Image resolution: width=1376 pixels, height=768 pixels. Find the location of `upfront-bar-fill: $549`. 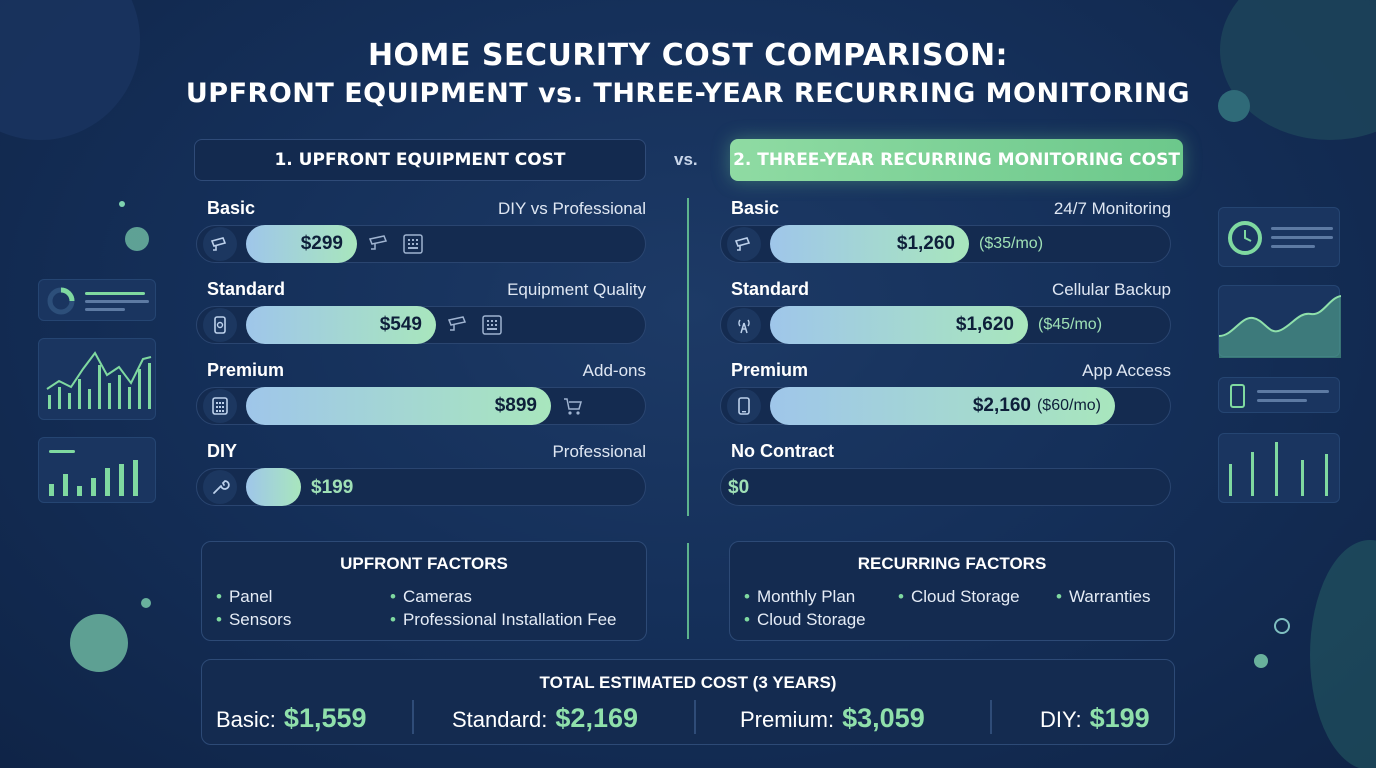

upfront-bar-fill: $549 is located at coordinates (341, 325).